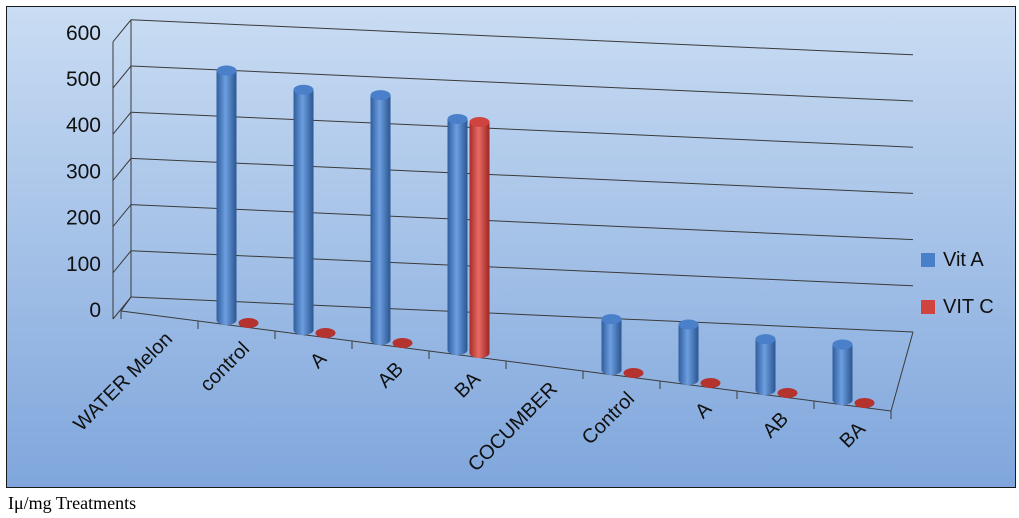 This screenshot has width=1019, height=518. What do you see at coordinates (126, 304) in the screenshot?
I see `floor-left-edge` at bounding box center [126, 304].